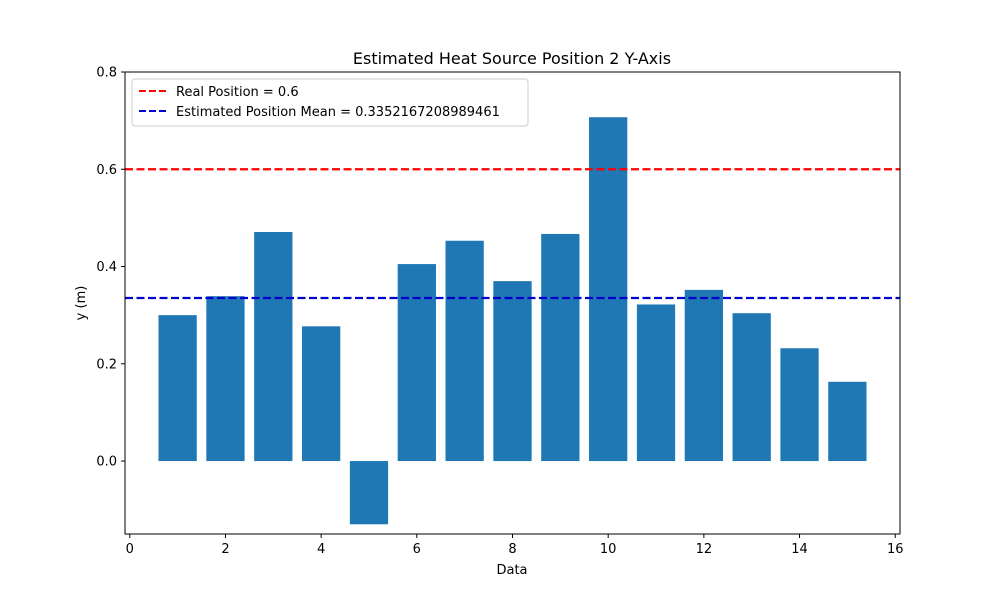 The height and width of the screenshot is (600, 1000). What do you see at coordinates (417, 549) in the screenshot?
I see `x-tick-label: 6` at bounding box center [417, 549].